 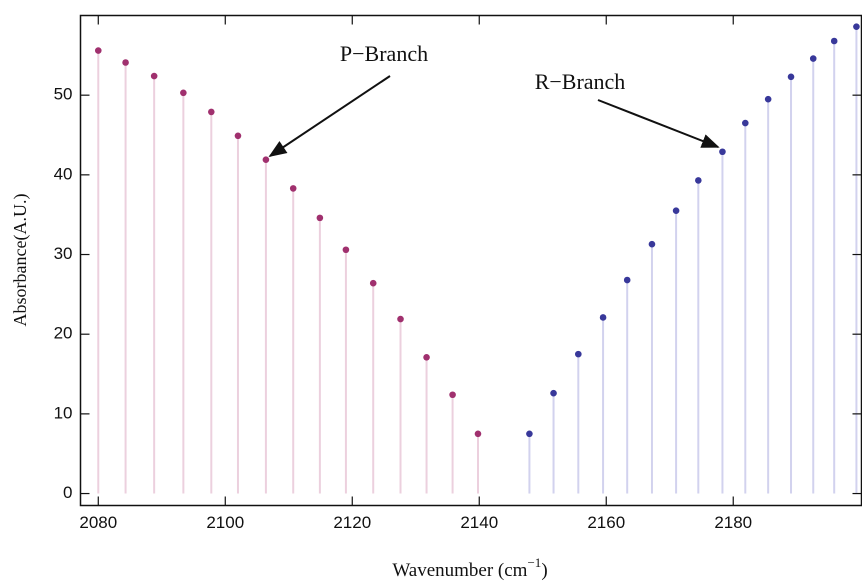 I want to click on y-axis-label: Absorbance(A.U.), so click(x=20, y=260).